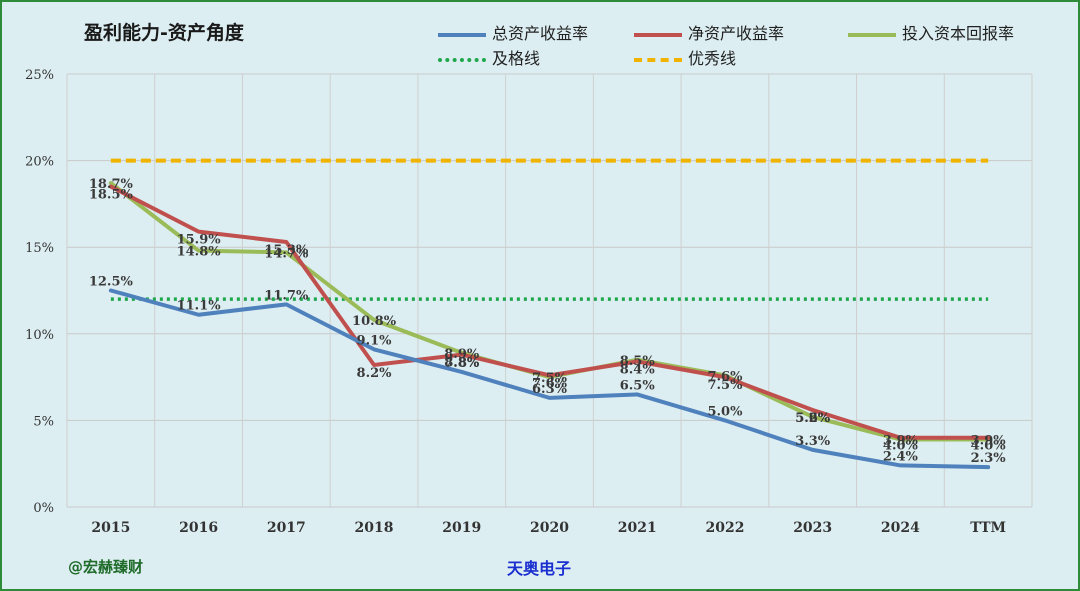 This screenshot has width=1080, height=591. What do you see at coordinates (374, 321) in the screenshot?
I see `data-label: 10.8%` at bounding box center [374, 321].